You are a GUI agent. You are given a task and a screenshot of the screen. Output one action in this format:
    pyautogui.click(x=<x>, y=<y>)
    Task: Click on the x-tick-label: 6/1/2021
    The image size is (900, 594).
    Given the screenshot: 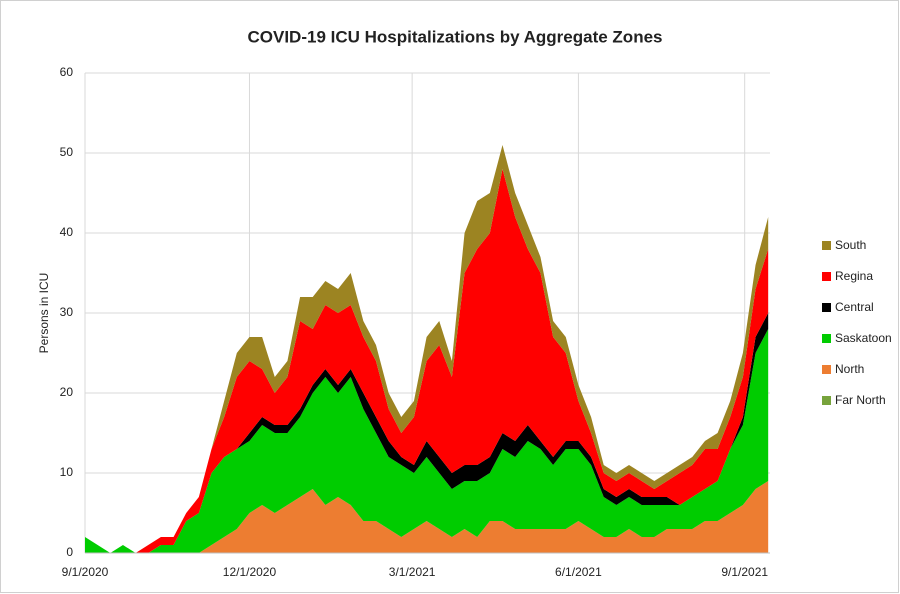 What is the action you would take?
    pyautogui.click(x=578, y=572)
    